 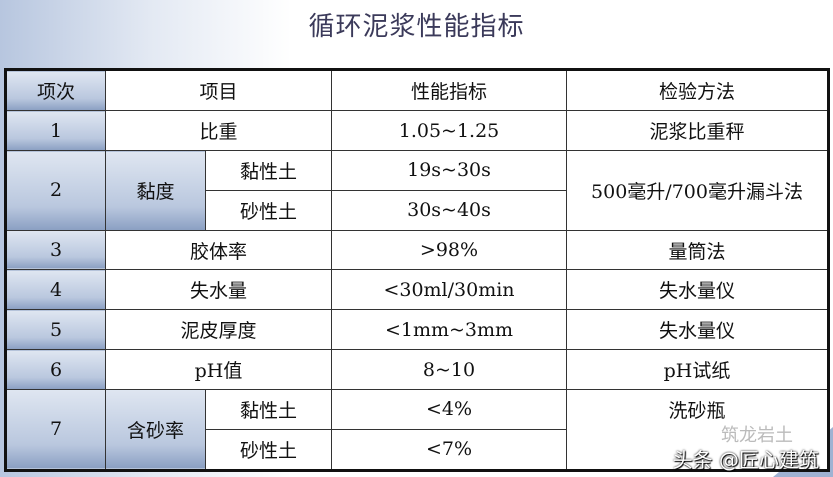 I want to click on item-cell: 泥皮厚度, so click(x=218, y=330).